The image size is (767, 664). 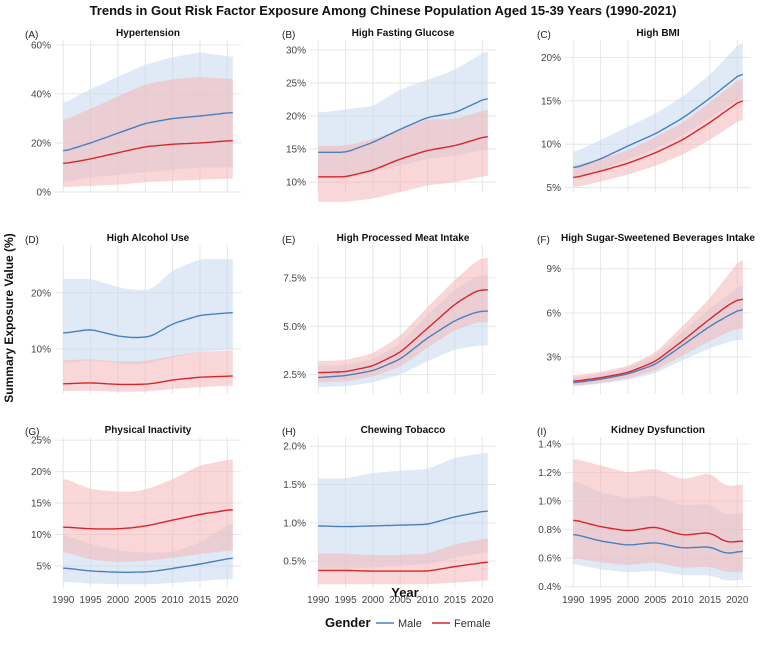 I want to click on panel-1: (A) Hypertension 0% 20% 40% 60%, so click(x=133, y=113).